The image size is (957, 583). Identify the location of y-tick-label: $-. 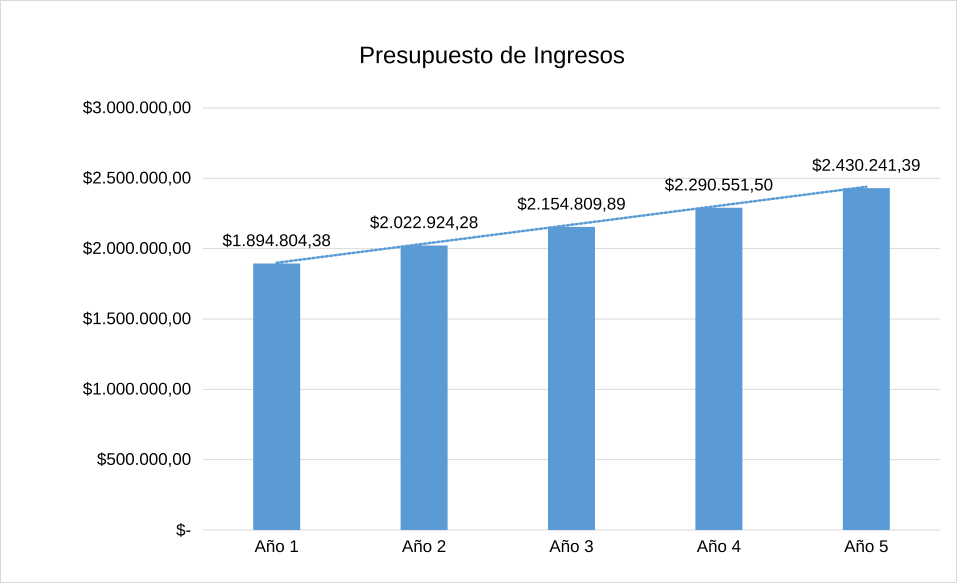
(183, 530).